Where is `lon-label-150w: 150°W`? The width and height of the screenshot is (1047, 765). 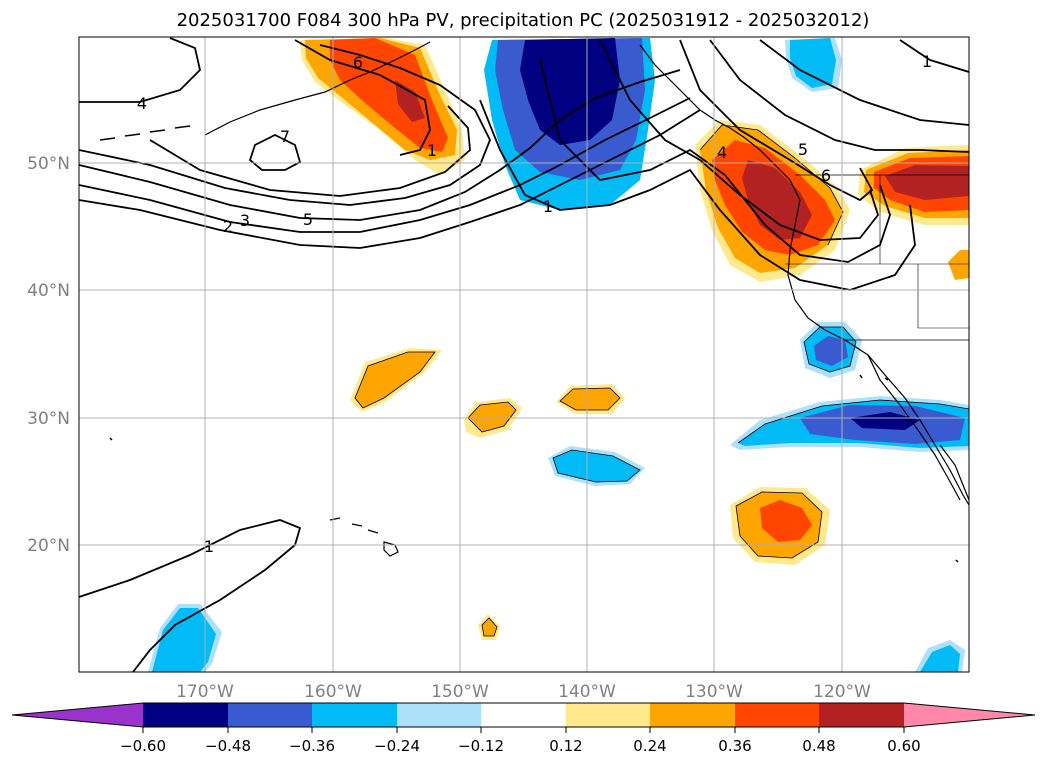 lon-label-150w: 150°W is located at coordinates (460, 692).